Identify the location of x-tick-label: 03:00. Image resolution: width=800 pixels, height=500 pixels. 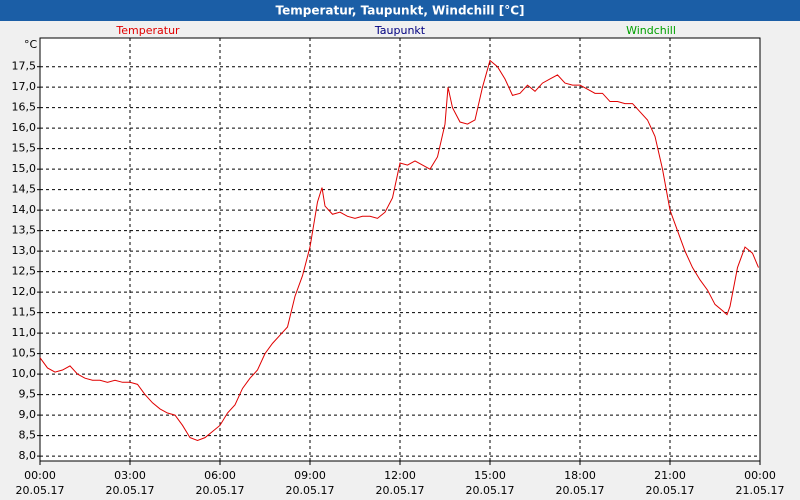
(130, 475).